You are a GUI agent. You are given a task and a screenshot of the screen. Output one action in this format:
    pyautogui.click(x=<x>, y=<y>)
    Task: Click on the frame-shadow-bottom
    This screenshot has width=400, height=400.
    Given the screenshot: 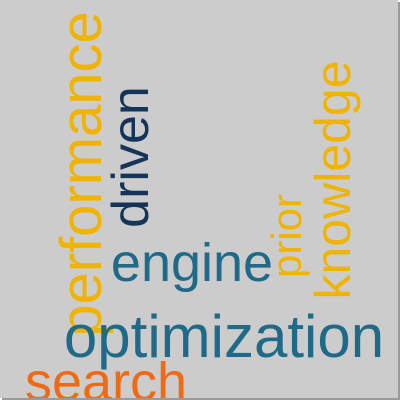 What is the action you would take?
    pyautogui.click(x=201, y=399)
    